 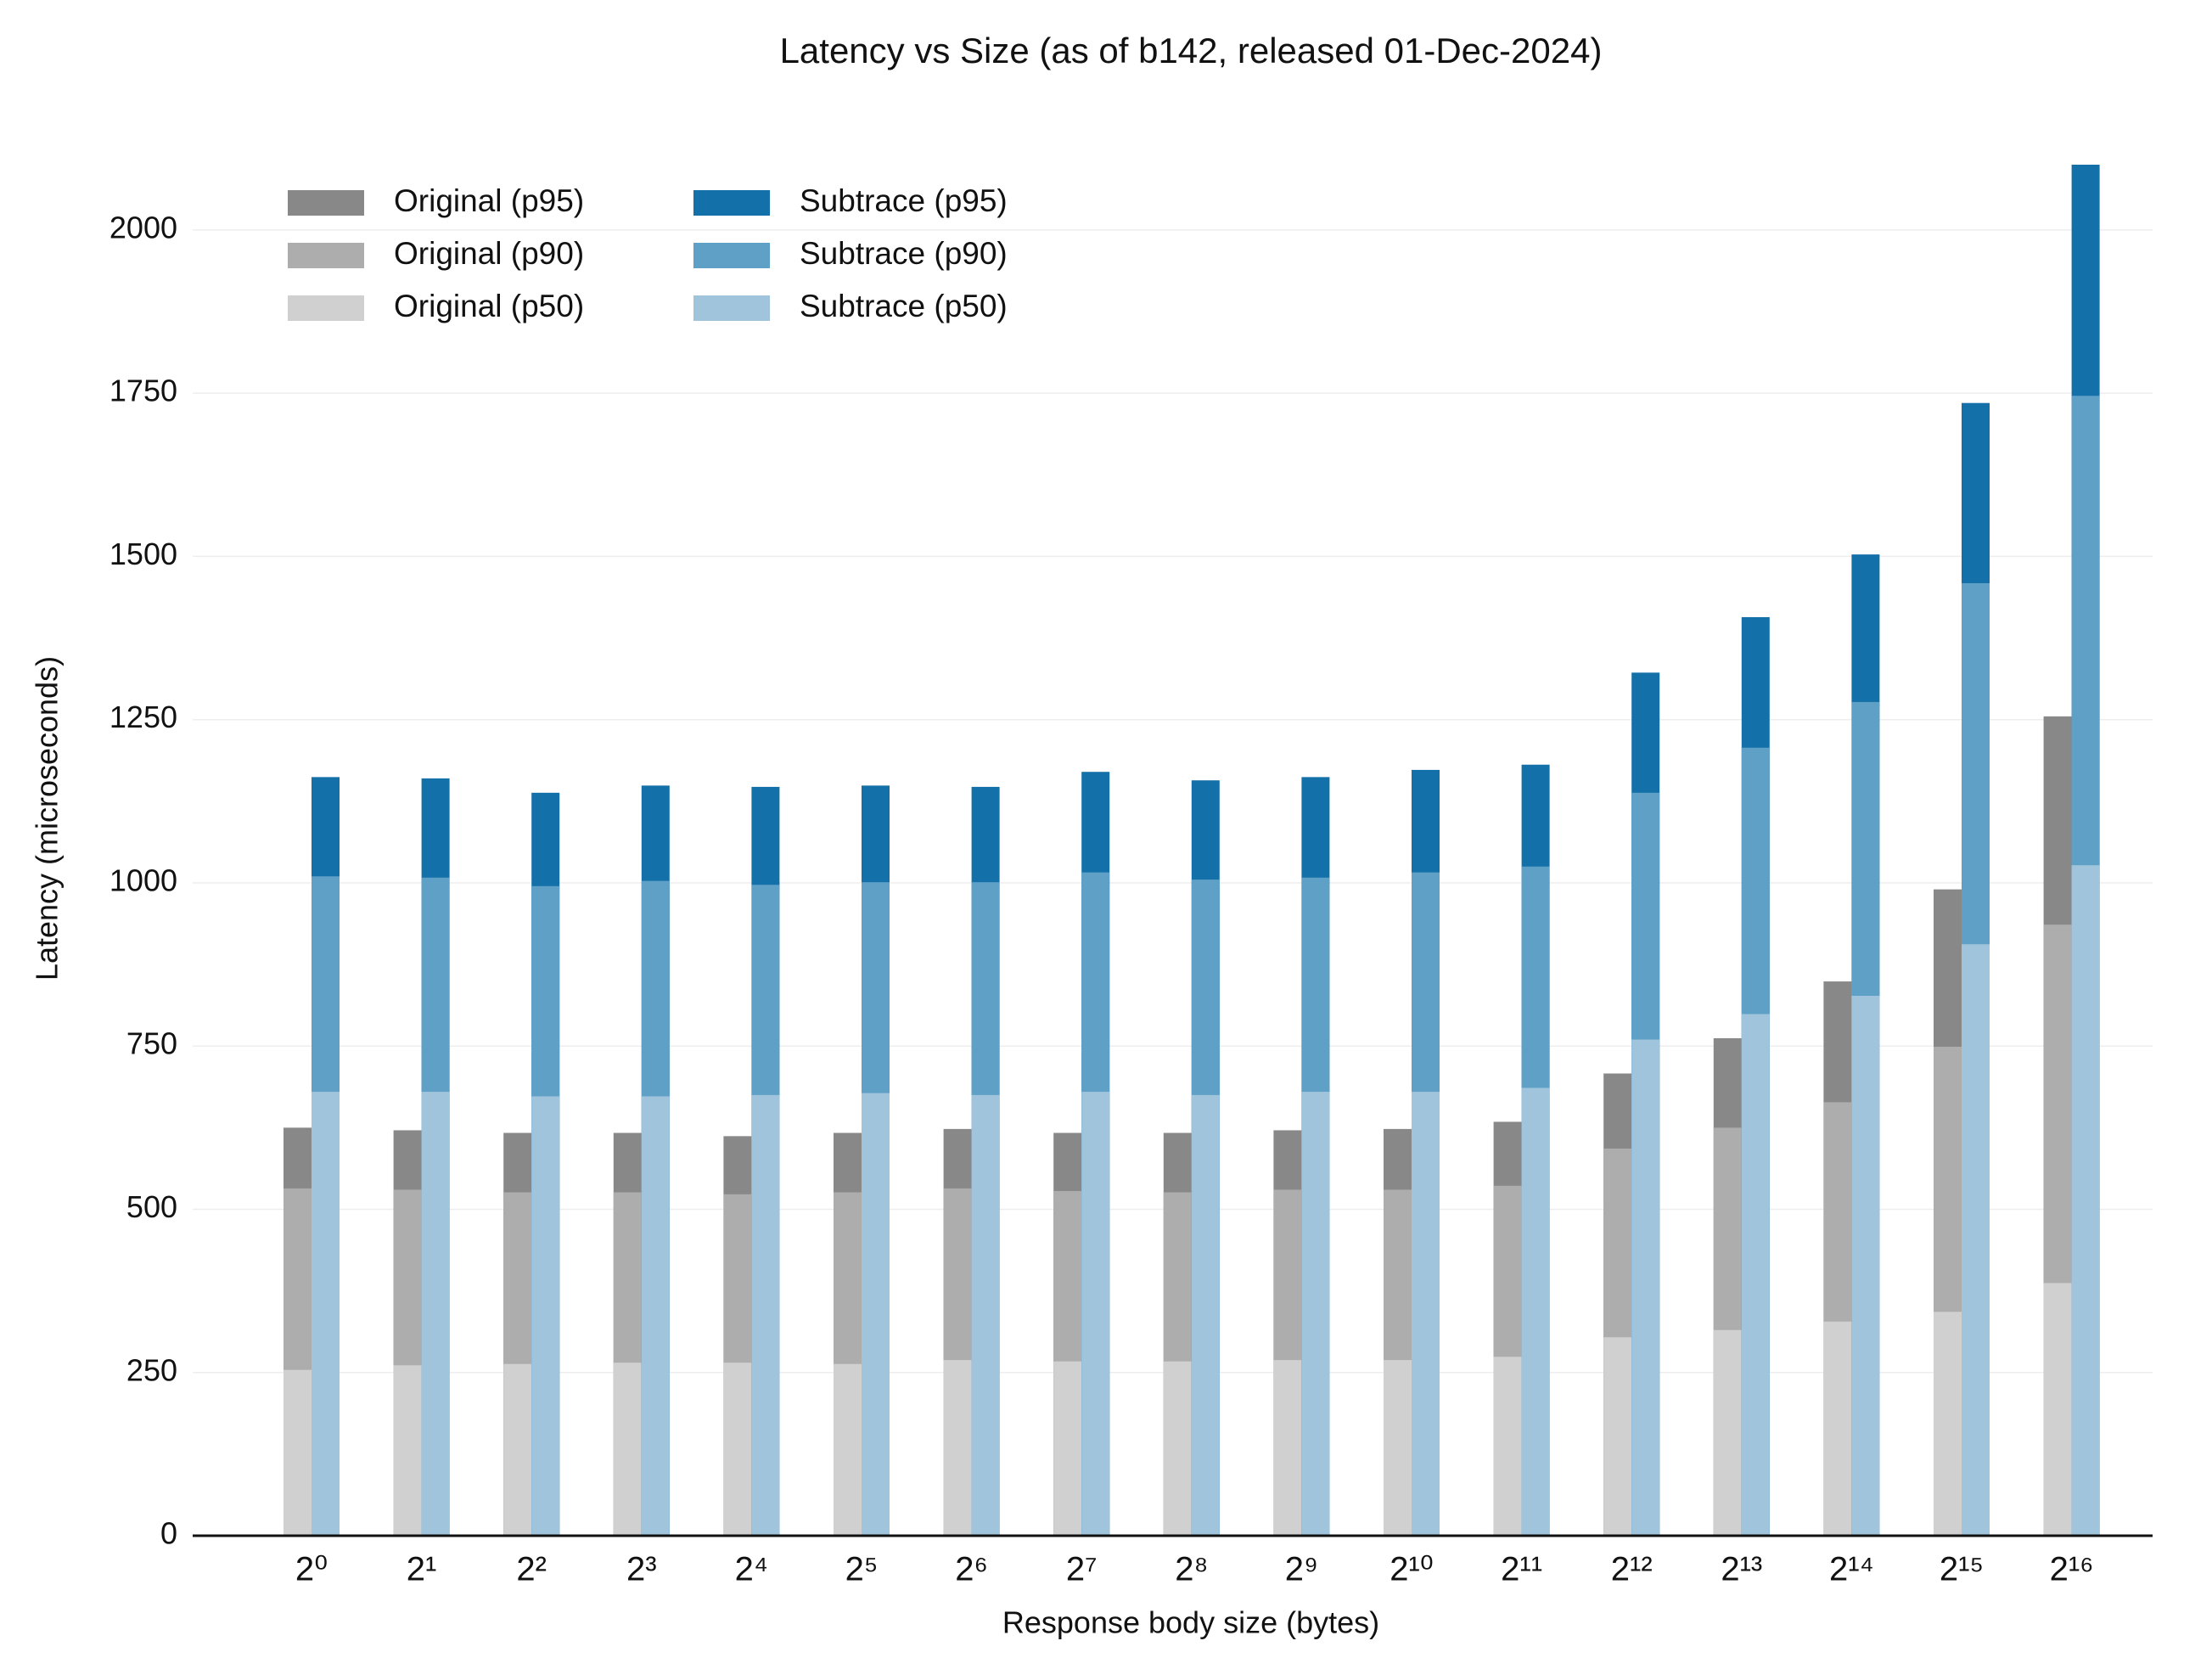 I want to click on x-tick-label: 2¹⁵, so click(x=1962, y=1569).